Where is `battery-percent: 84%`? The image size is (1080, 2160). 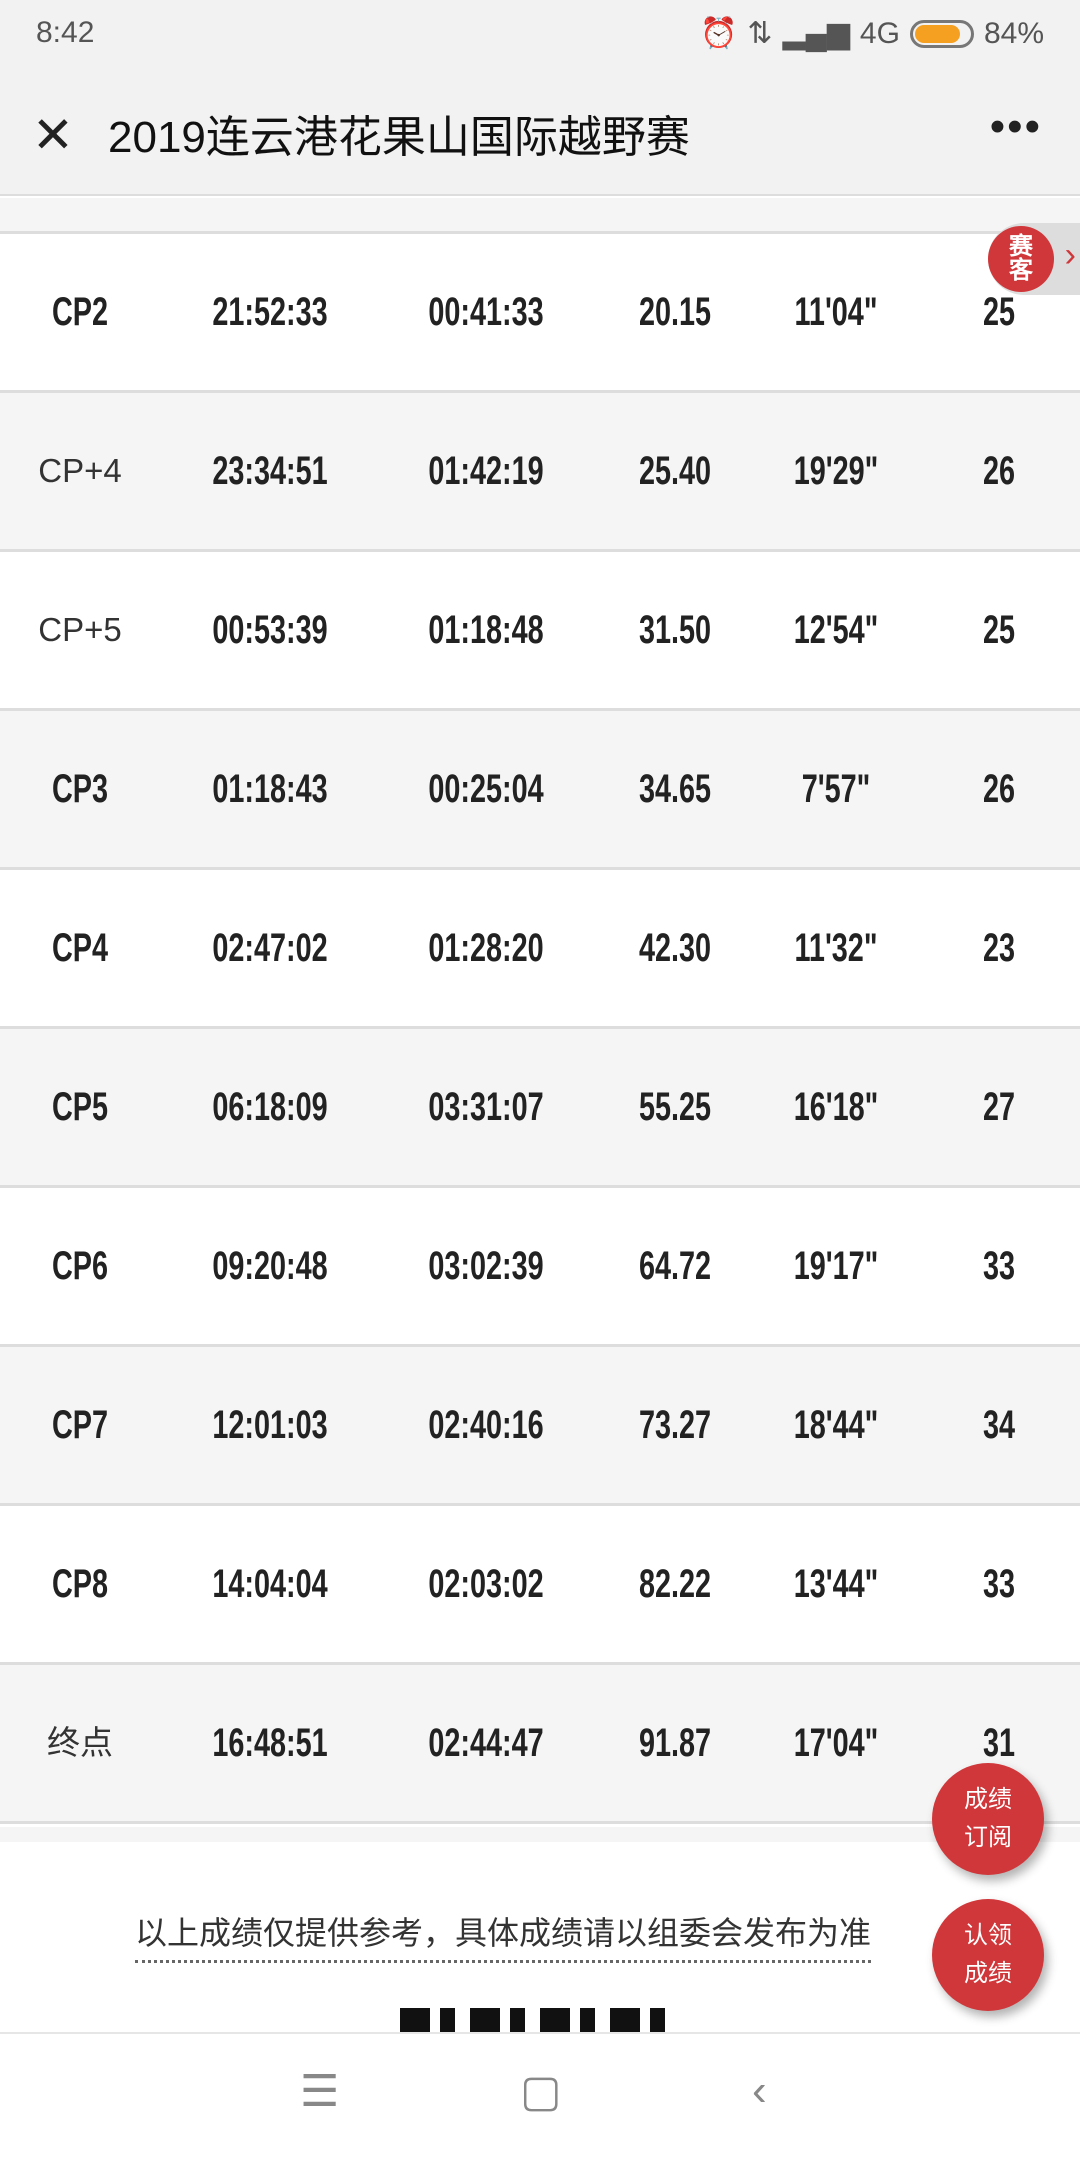 battery-percent: 84% is located at coordinates (1013, 33).